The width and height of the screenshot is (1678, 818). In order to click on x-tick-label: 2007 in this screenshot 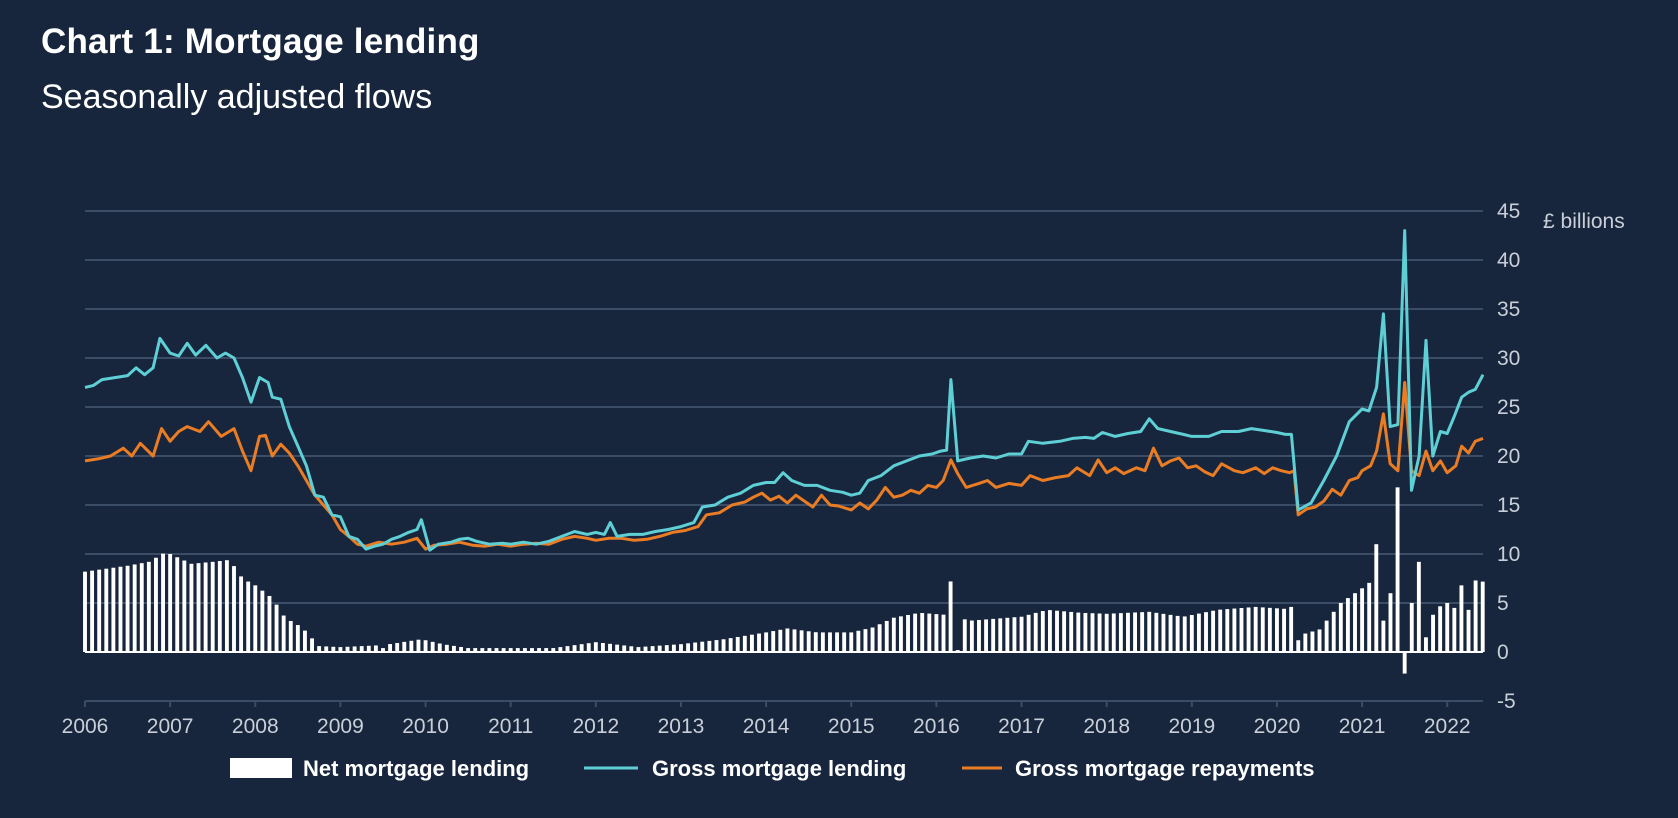, I will do `click(170, 726)`.